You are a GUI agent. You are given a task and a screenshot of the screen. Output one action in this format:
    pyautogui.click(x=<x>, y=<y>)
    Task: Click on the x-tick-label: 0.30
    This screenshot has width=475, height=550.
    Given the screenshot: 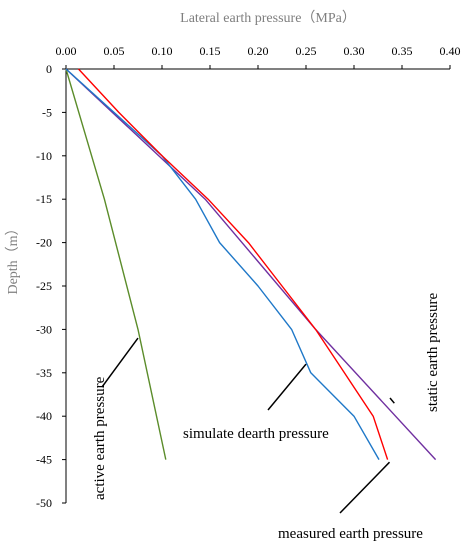 What is the action you would take?
    pyautogui.click(x=354, y=51)
    